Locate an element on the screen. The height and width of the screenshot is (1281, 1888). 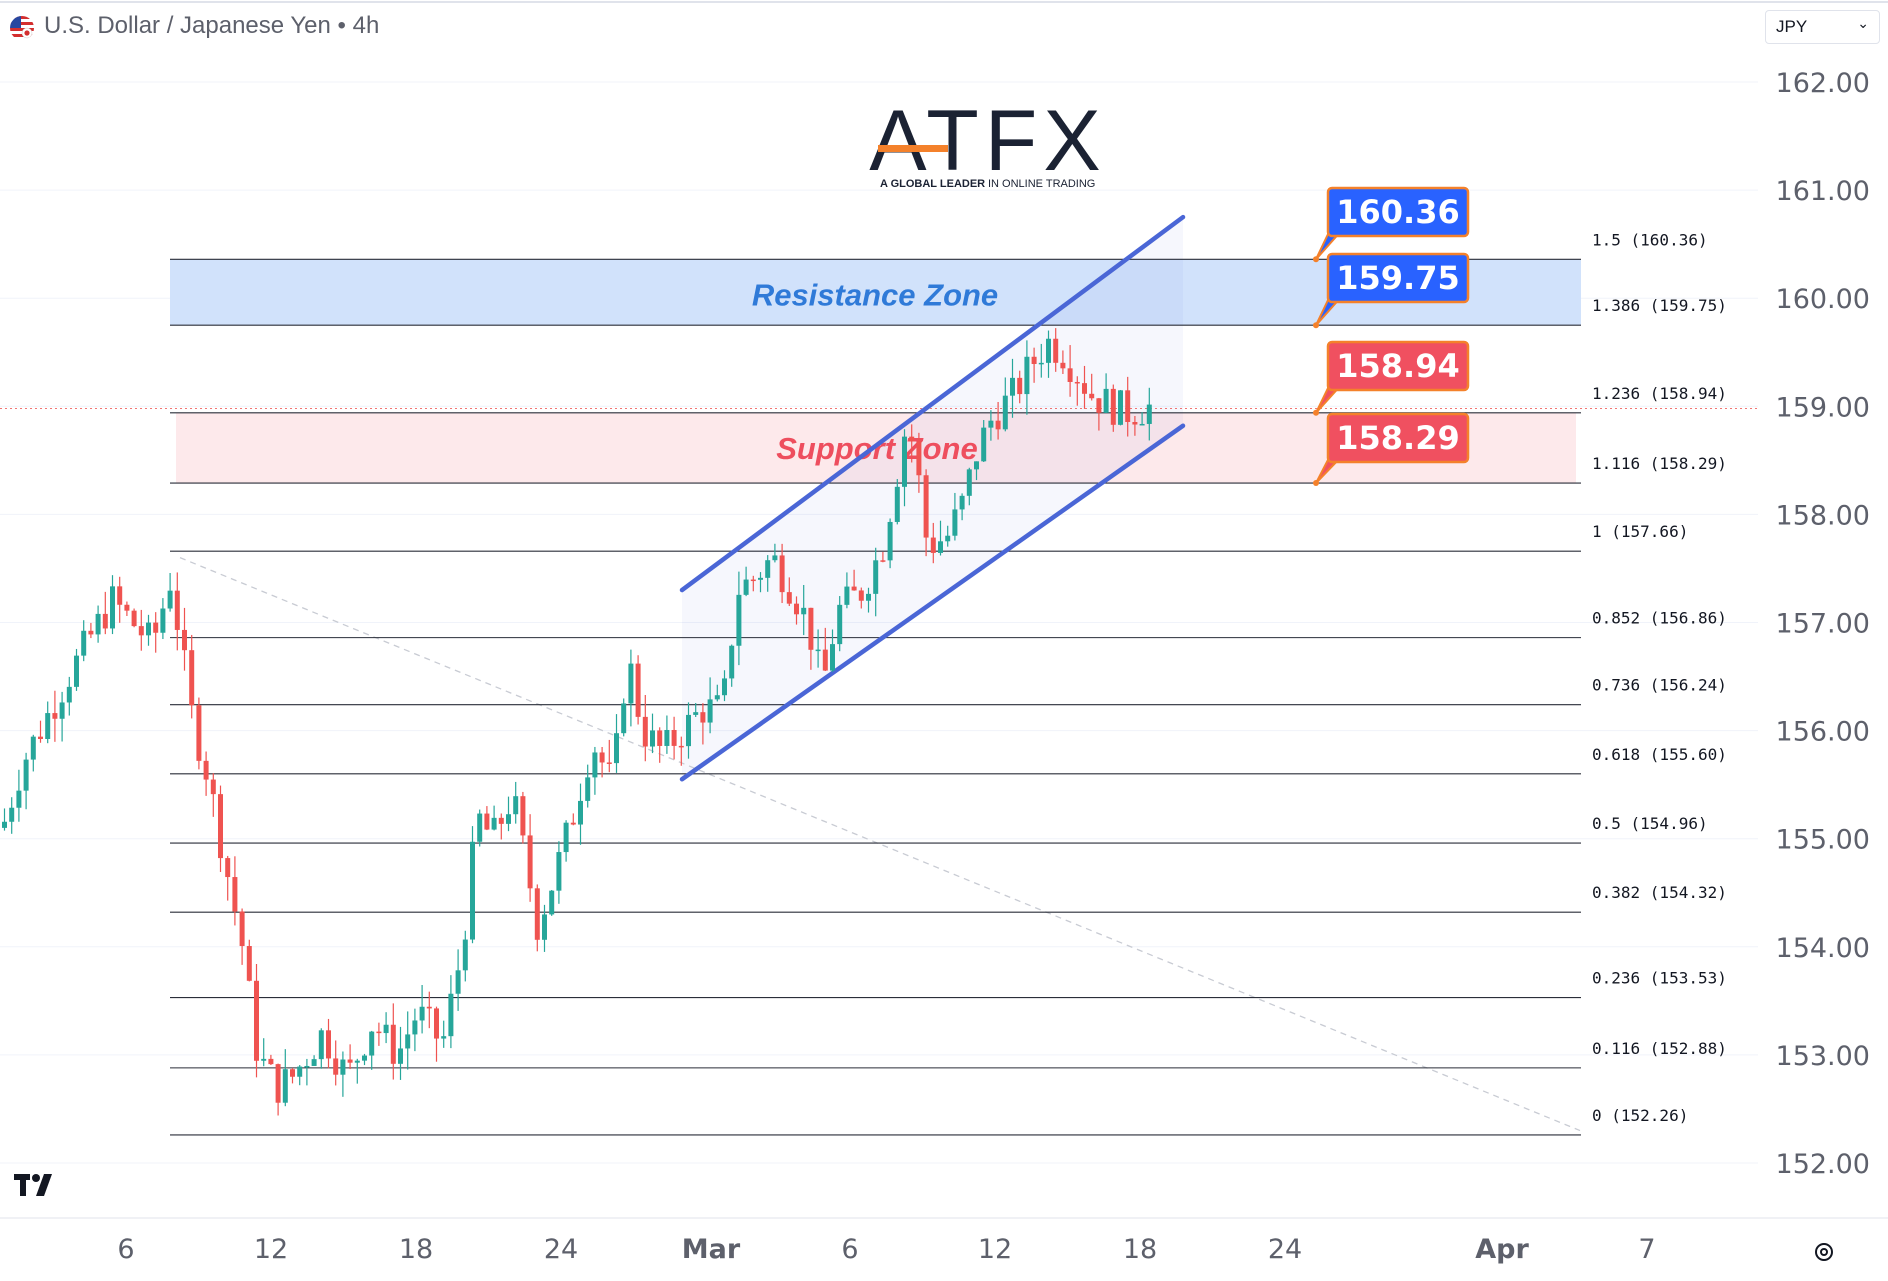
fib-label: 0.618 (155.60) is located at coordinates (1659, 754).